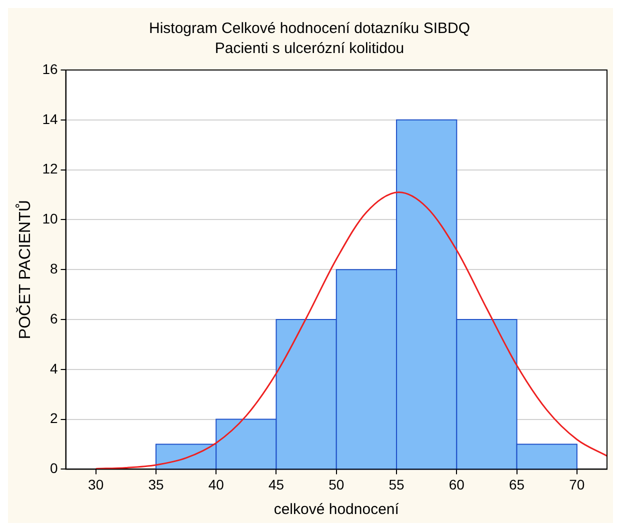 This screenshot has width=621, height=531. What do you see at coordinates (54, 268) in the screenshot?
I see `y-tick-label: 8` at bounding box center [54, 268].